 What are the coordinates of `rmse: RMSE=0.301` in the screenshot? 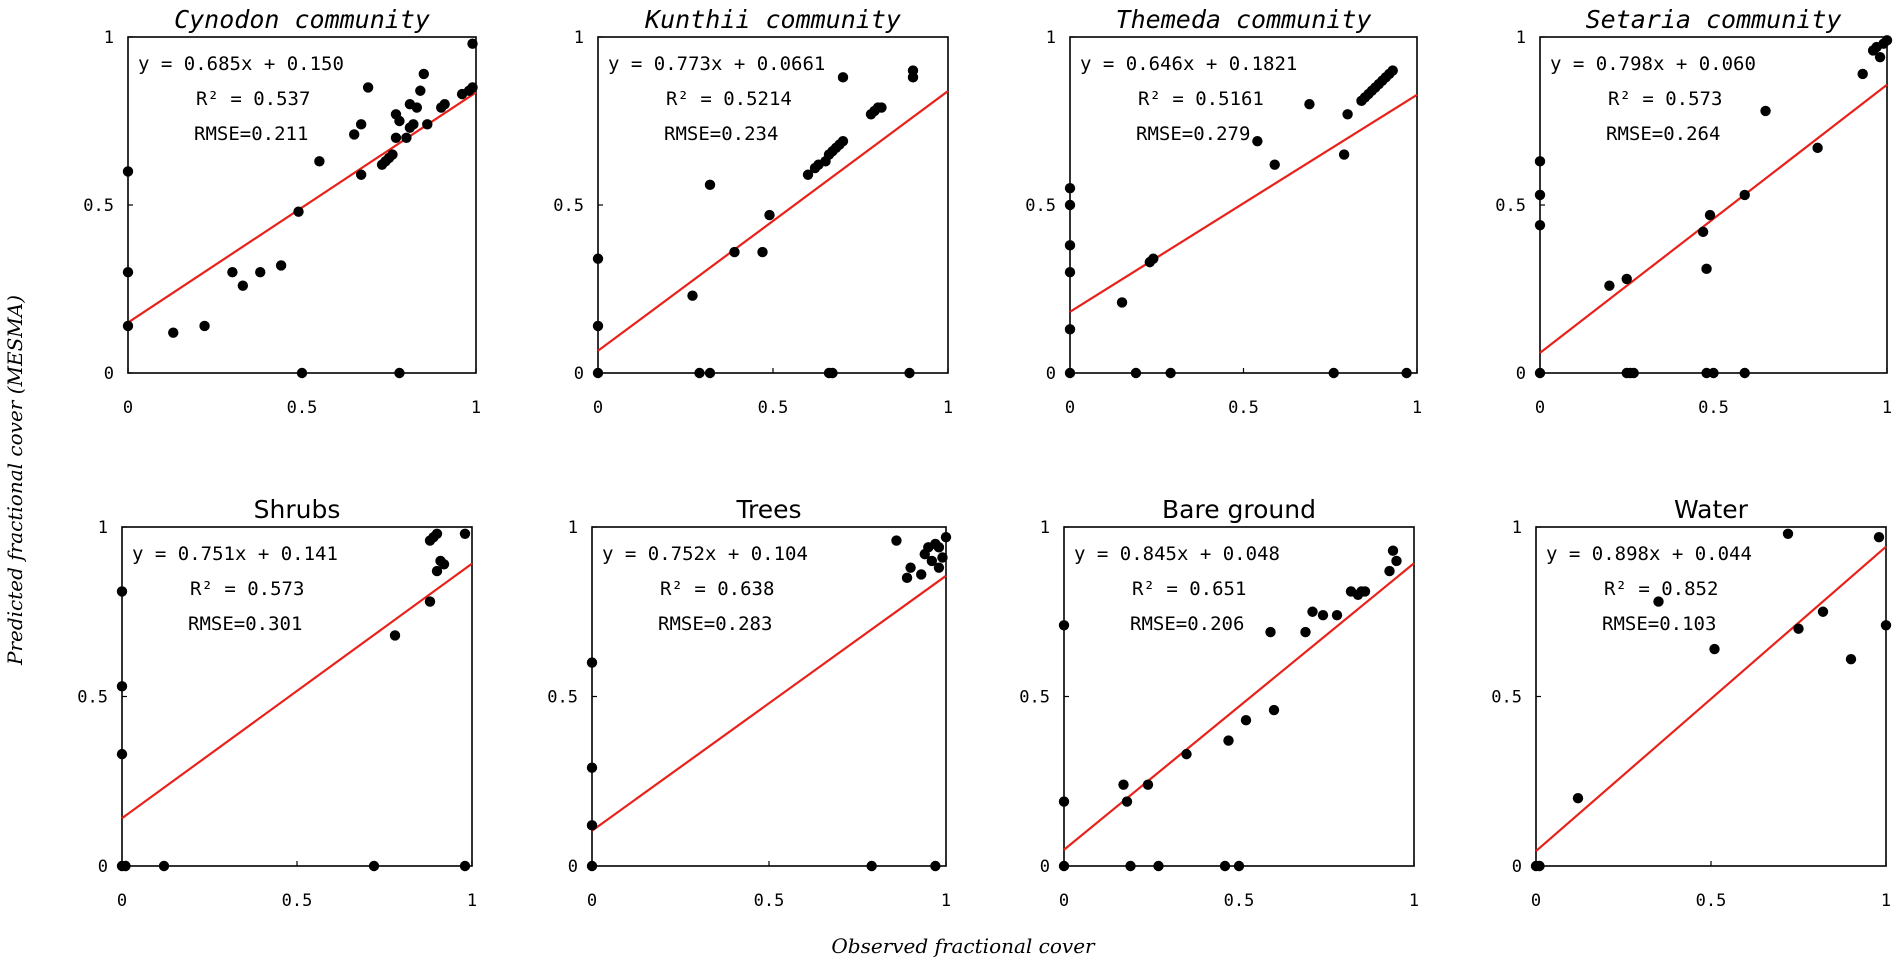 It's located at (245, 624).